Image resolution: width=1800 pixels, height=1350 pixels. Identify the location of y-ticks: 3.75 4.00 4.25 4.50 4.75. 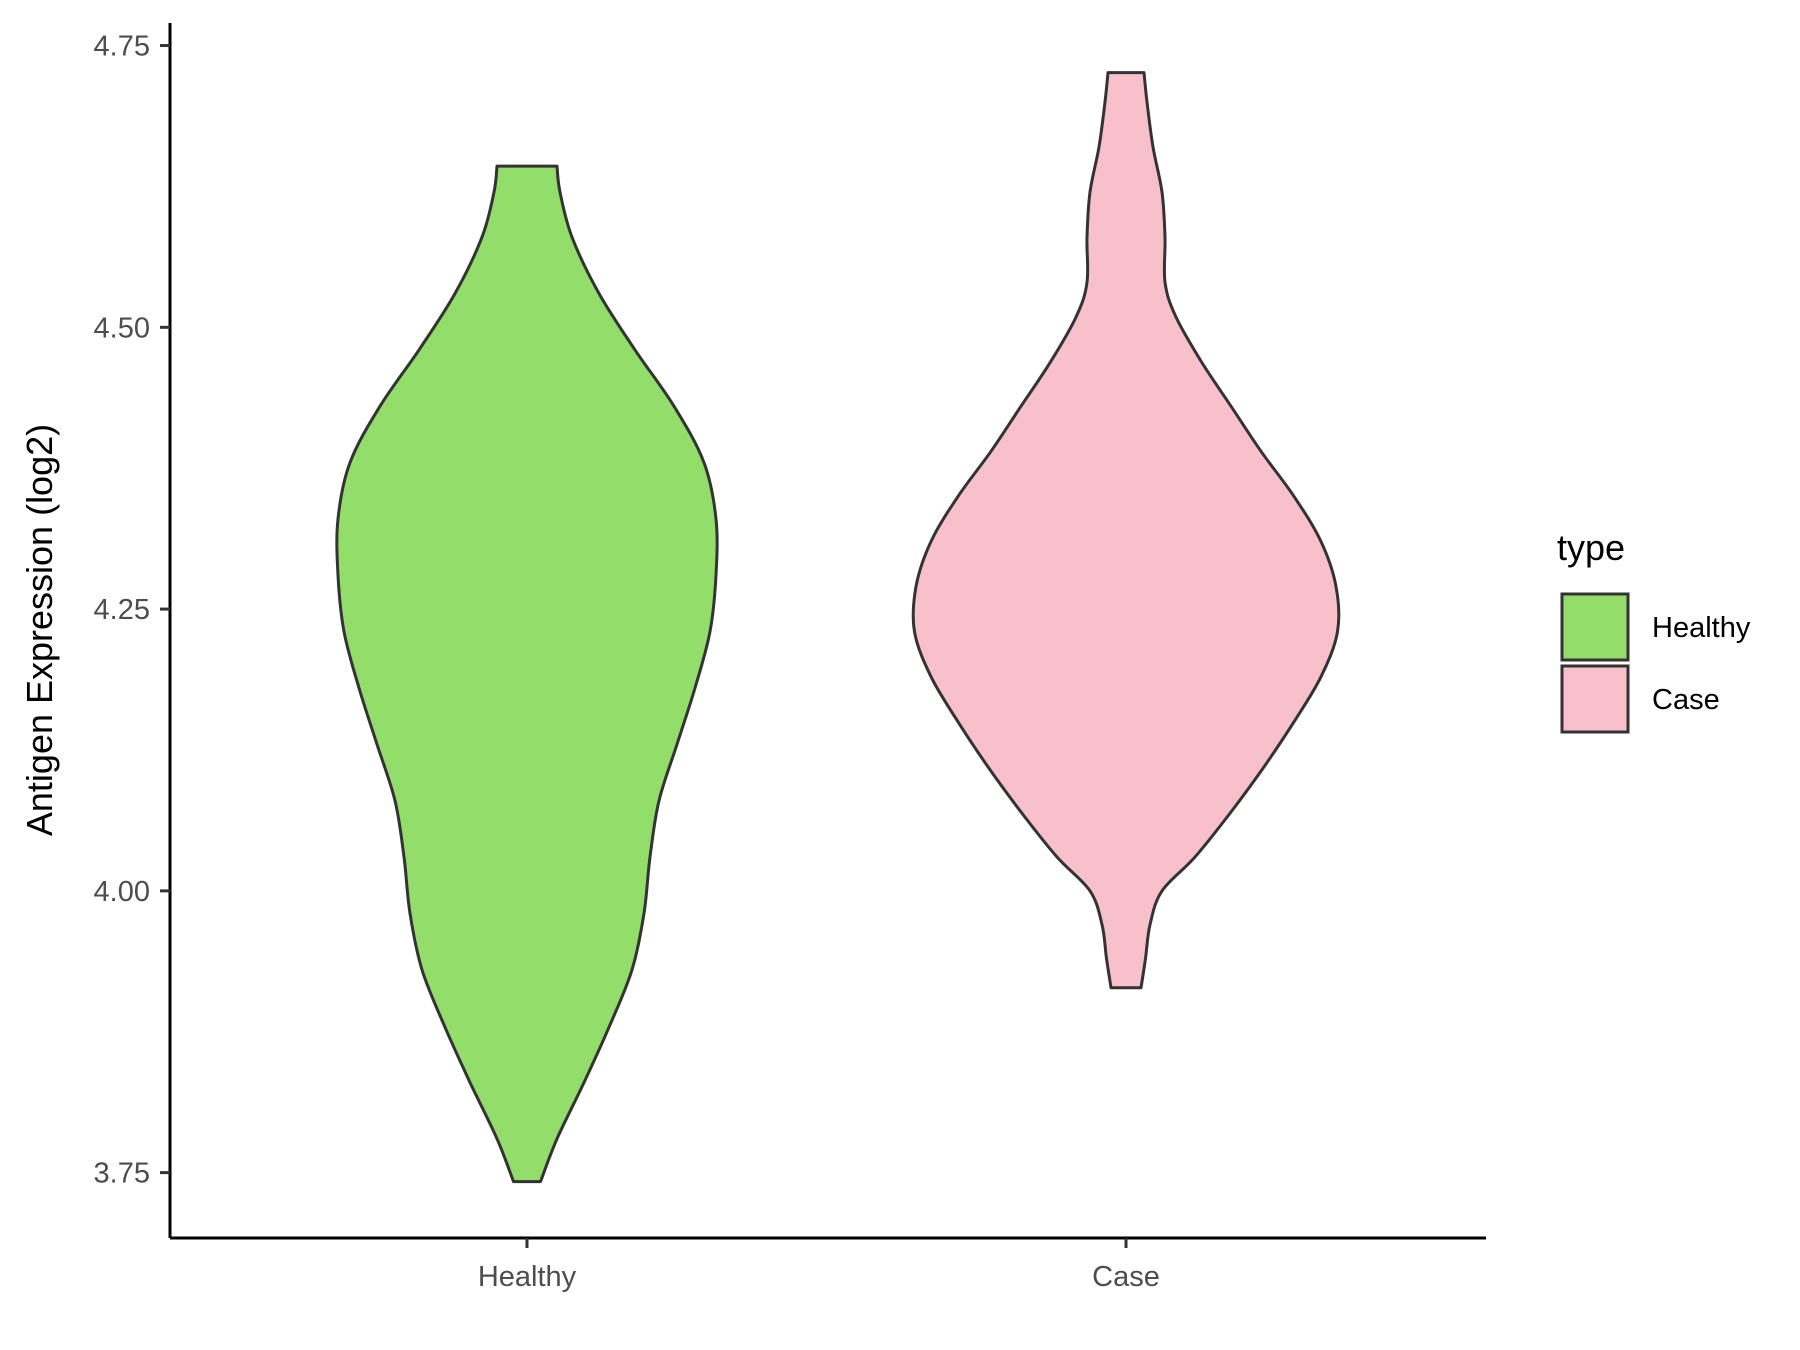
(132, 610).